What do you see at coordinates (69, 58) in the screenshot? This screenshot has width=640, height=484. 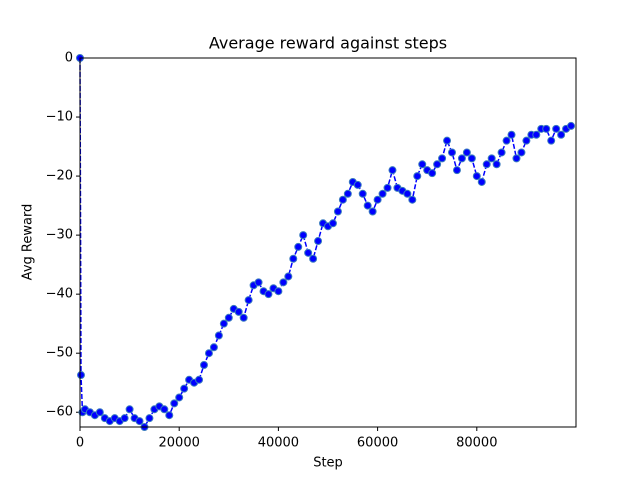 I see `y-tick-label: 0` at bounding box center [69, 58].